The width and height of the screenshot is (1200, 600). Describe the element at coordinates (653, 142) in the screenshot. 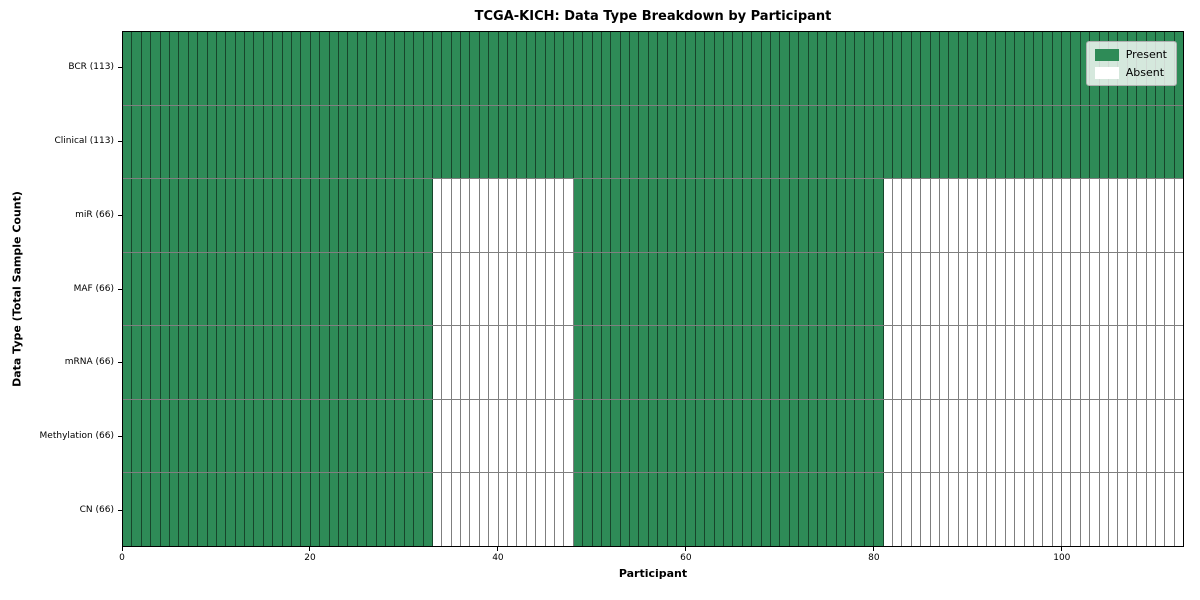

I see `plot-row-Clinical` at that location.